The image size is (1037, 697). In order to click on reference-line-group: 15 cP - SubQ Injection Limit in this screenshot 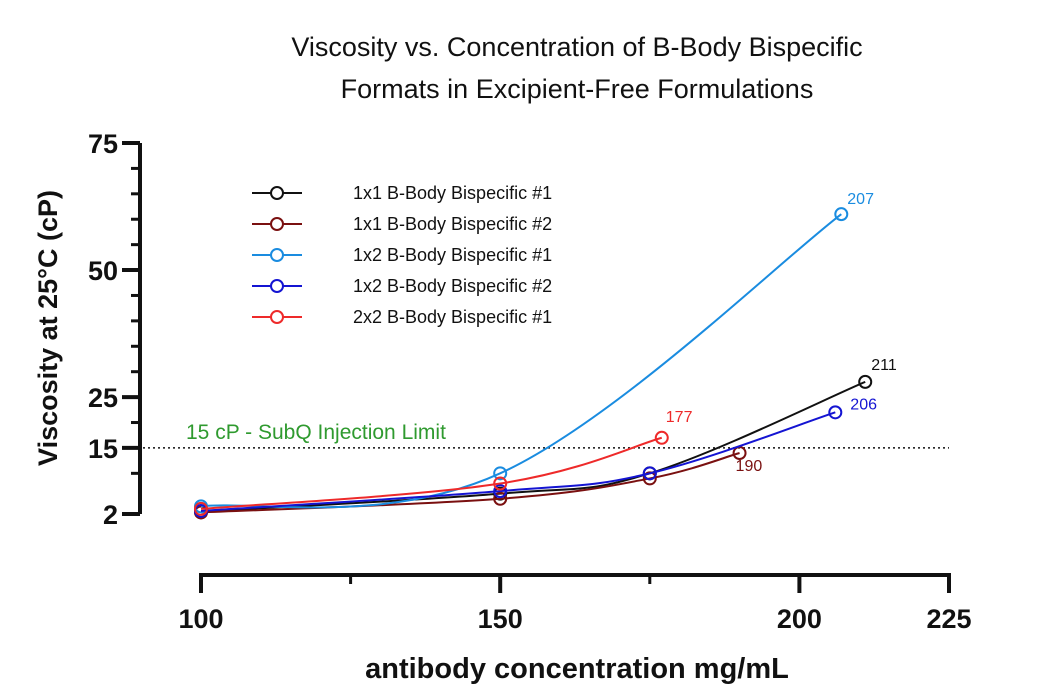, I will do `click(546, 435)`.